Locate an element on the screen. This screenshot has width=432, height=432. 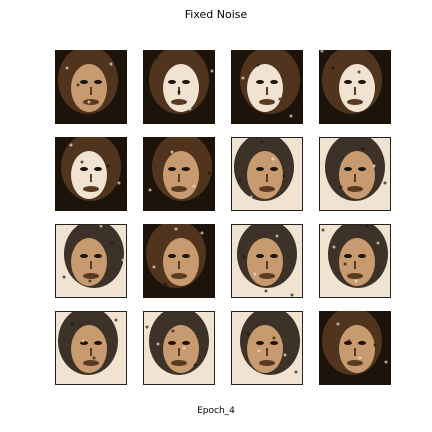
figure-title: Fixed Noise is located at coordinates (216, 14).